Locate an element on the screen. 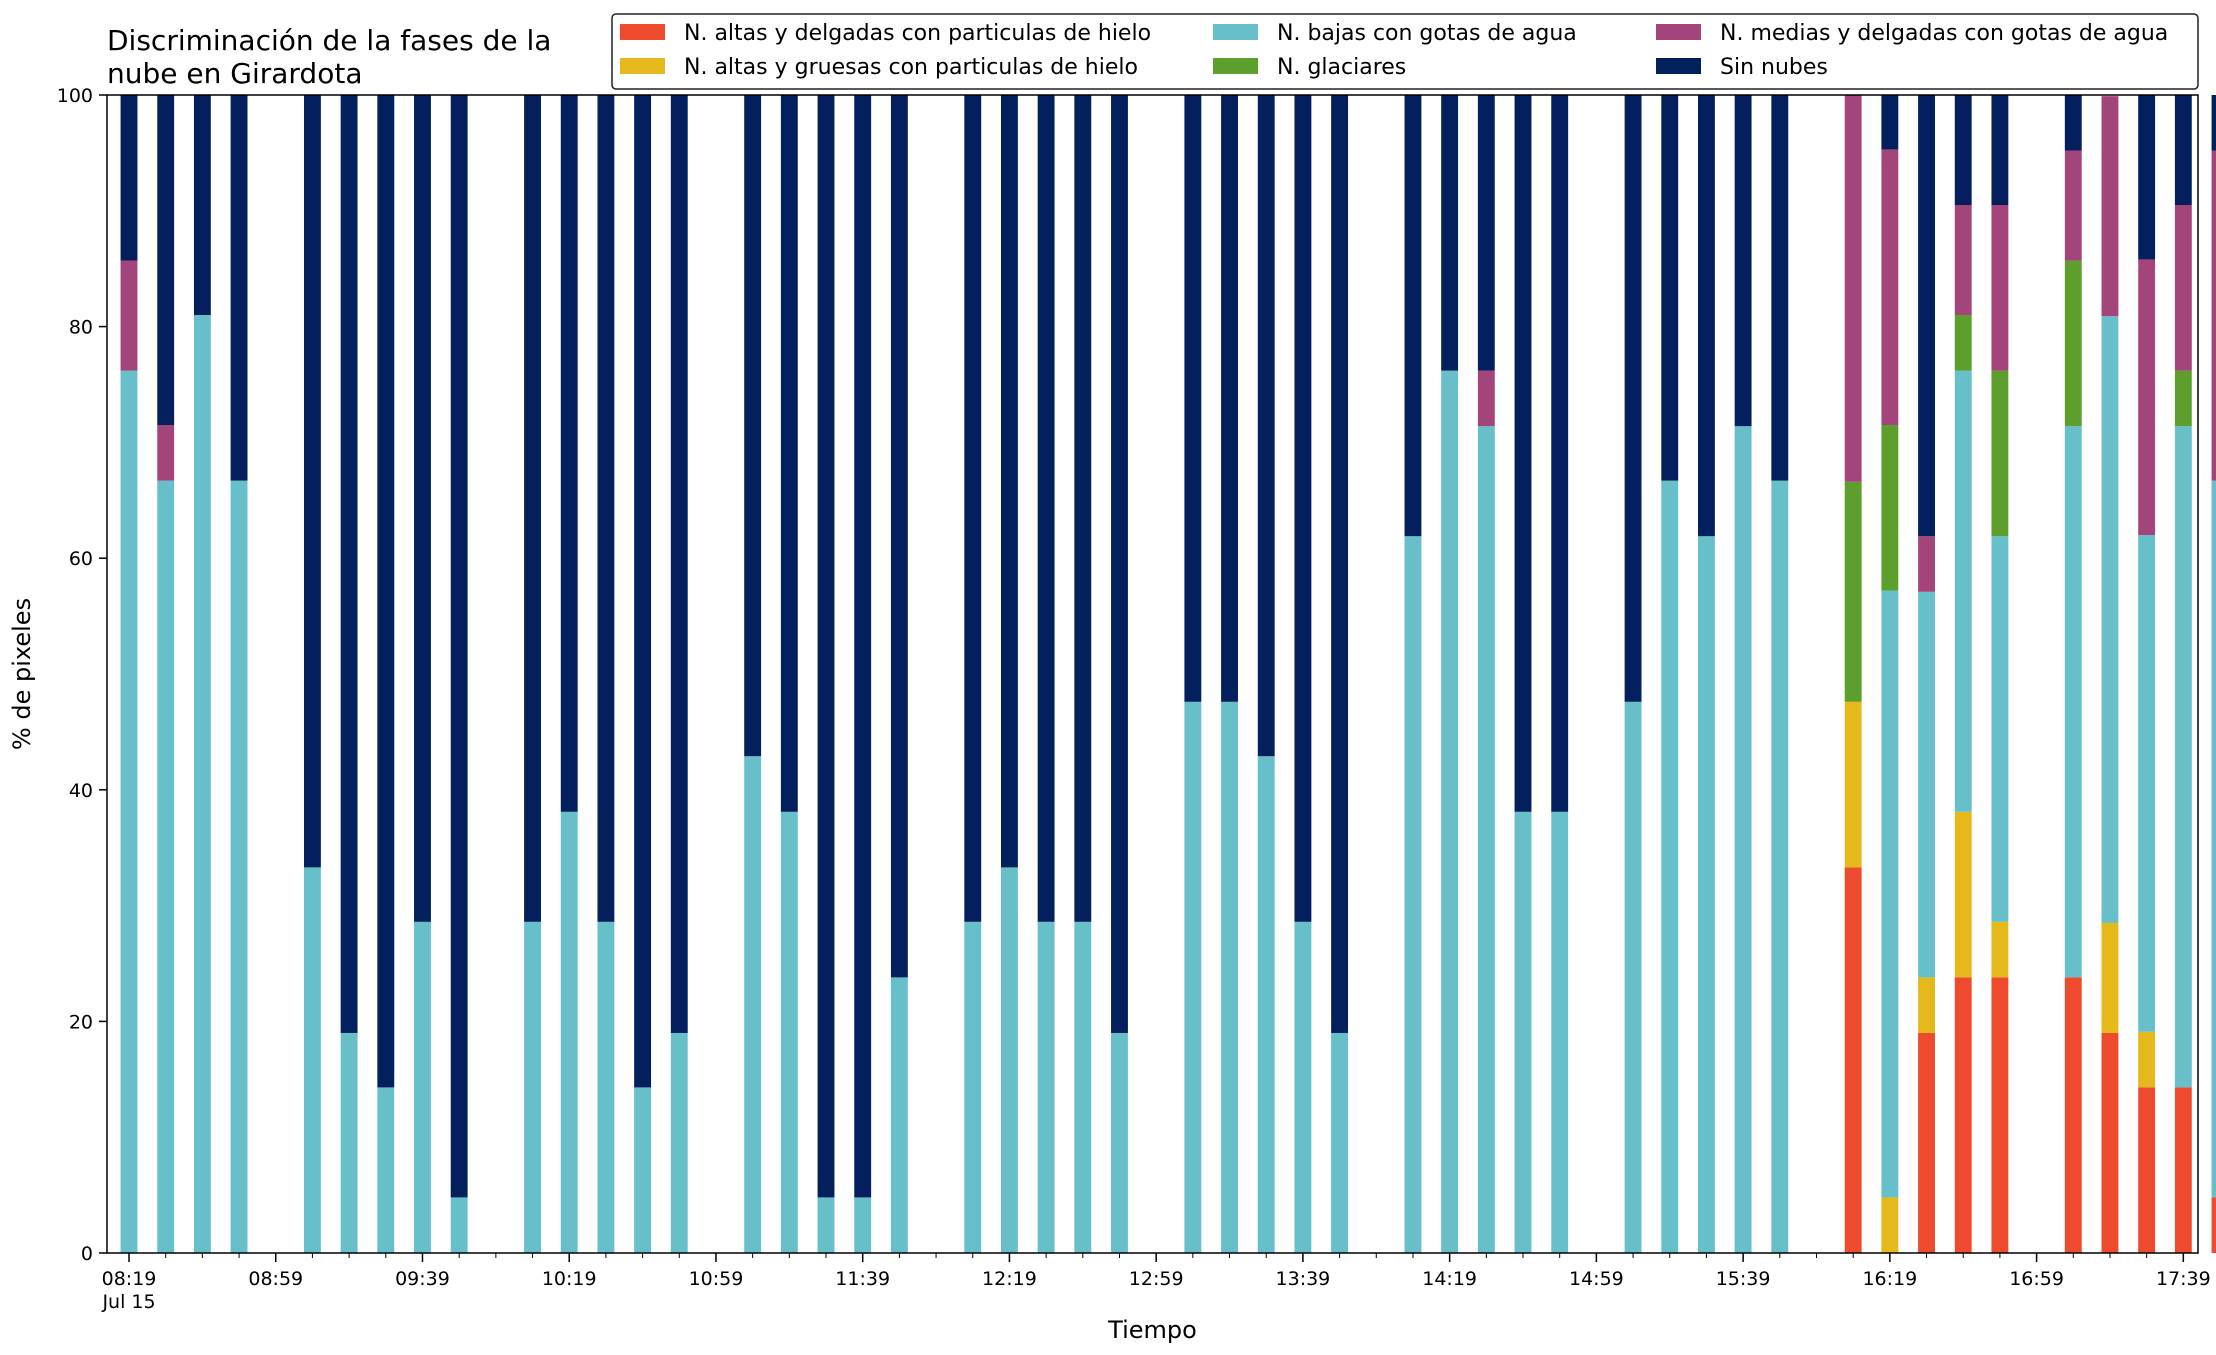  y-tick-label: 80 is located at coordinates (81, 328).